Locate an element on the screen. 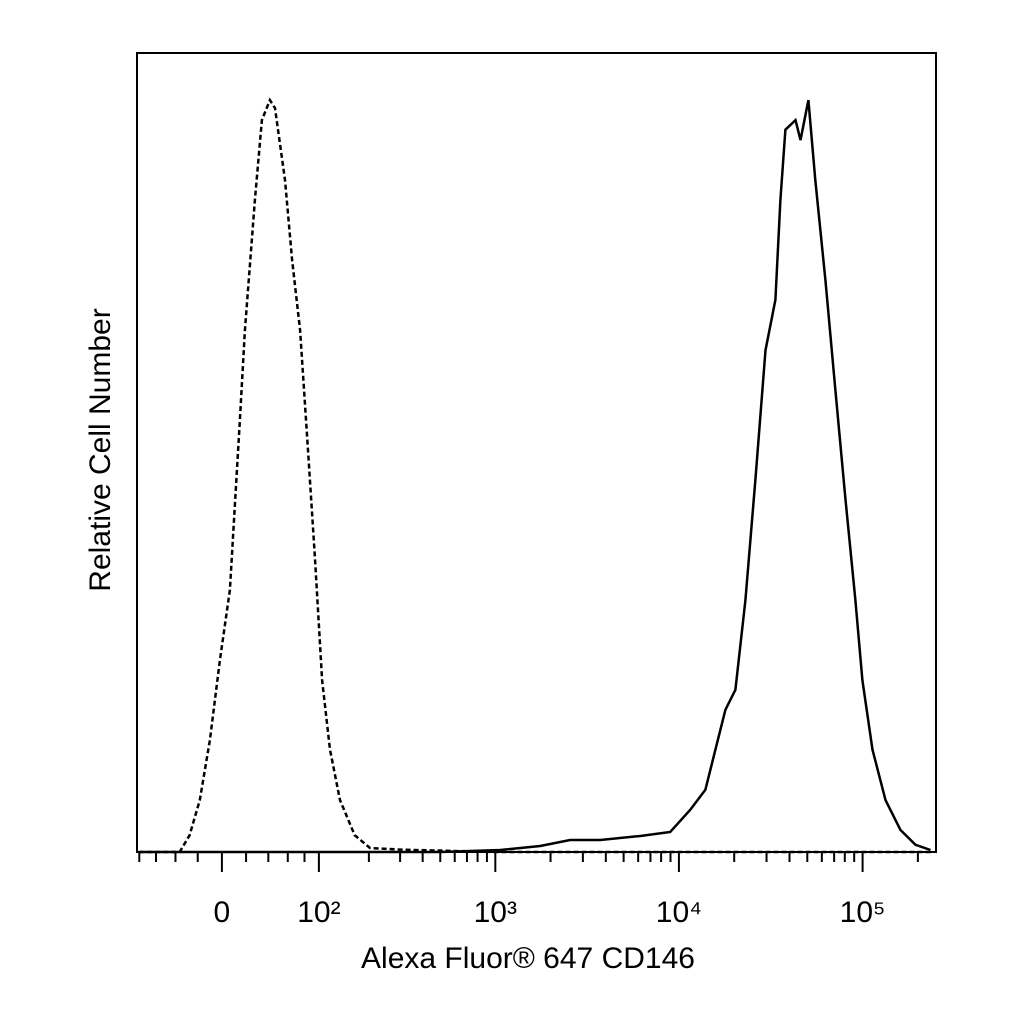 This screenshot has height=1024, width=1024. x-tick-label: 10⁴ is located at coordinates (679, 912).